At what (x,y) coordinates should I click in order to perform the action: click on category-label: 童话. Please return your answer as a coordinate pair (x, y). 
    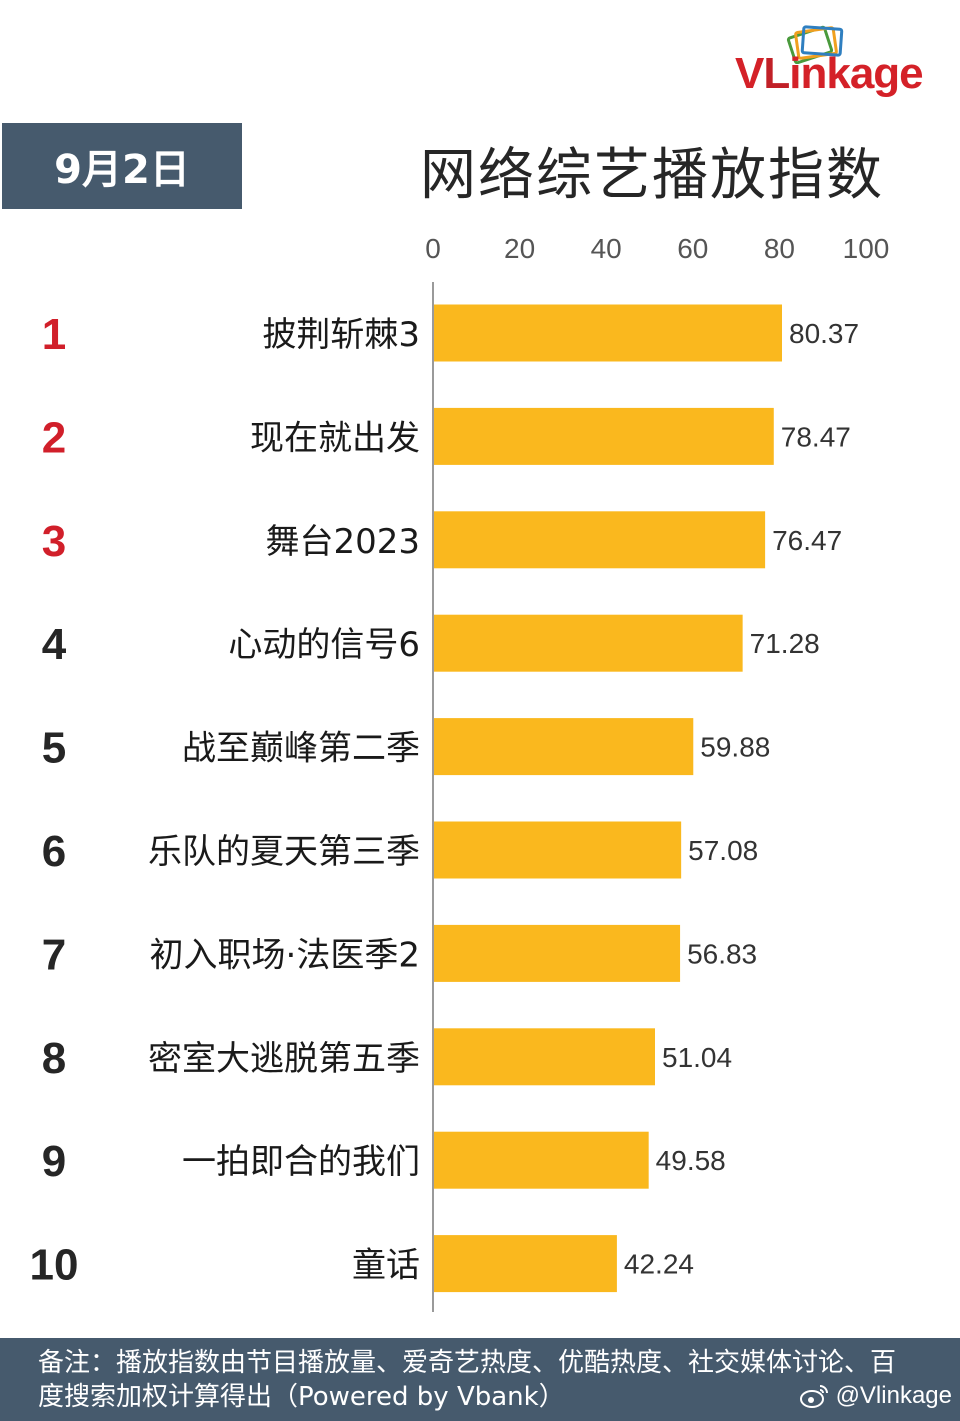
    Looking at the image, I should click on (386, 1266).